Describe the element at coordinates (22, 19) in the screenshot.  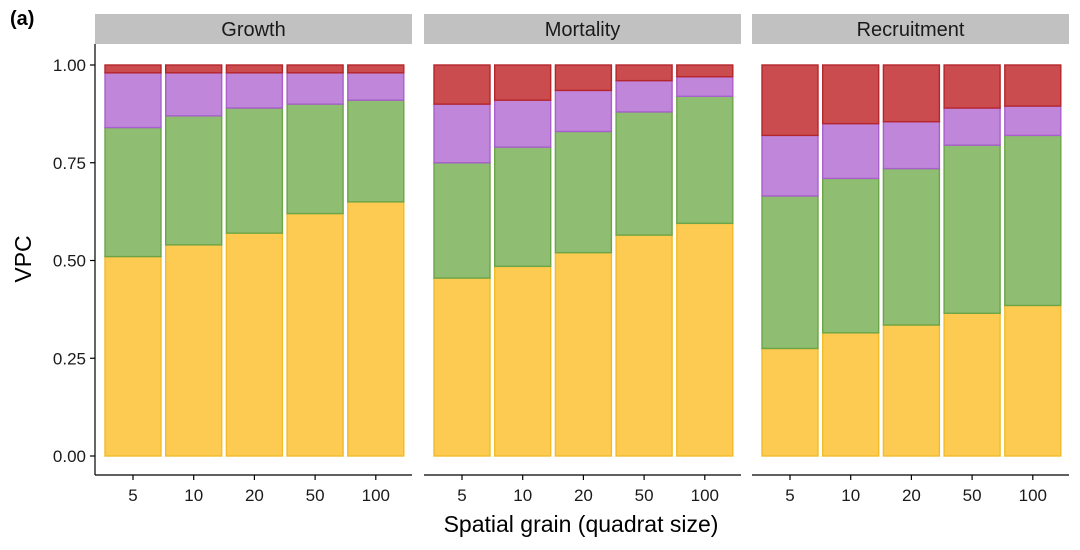
I see `panel-tag: (a)` at that location.